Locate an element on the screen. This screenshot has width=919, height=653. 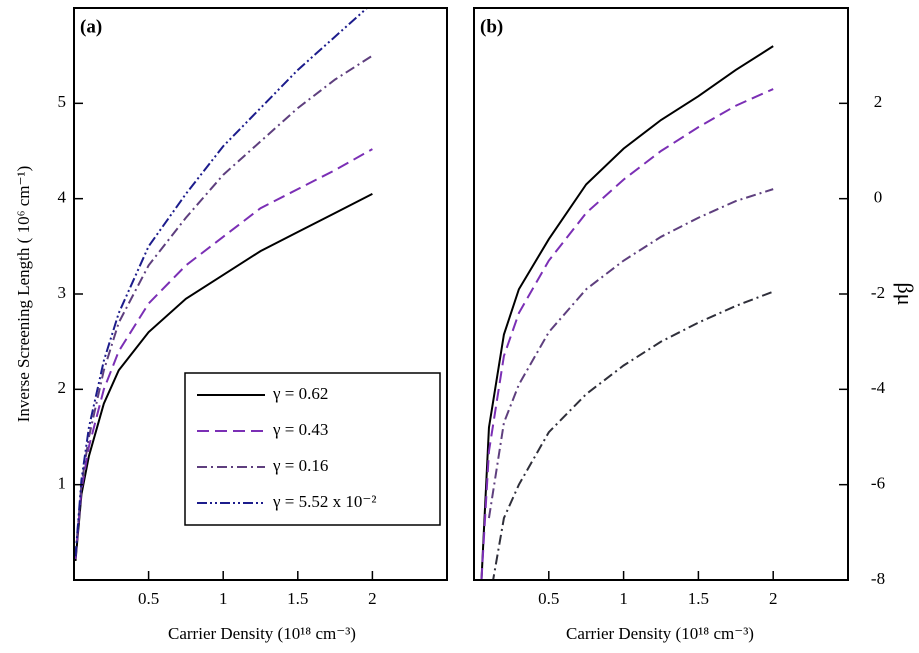
panel-label: (b) is located at coordinates (491, 26).